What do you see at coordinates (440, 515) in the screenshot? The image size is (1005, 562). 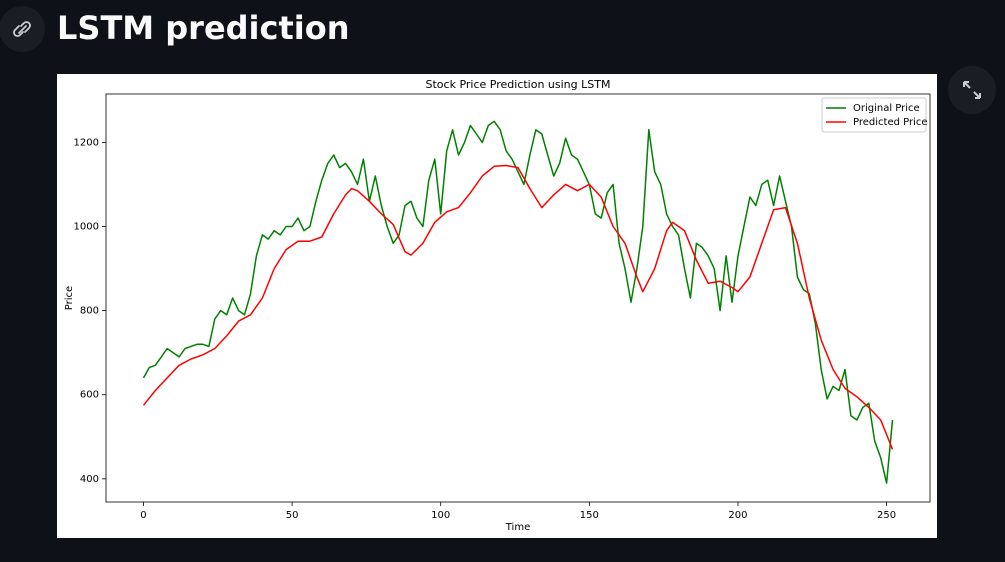 I see `x-tick-label: 100` at bounding box center [440, 515].